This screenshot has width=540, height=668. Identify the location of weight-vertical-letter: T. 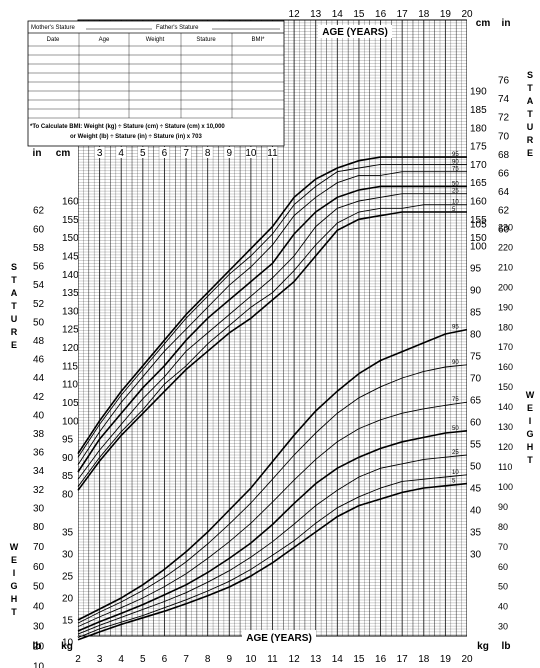
(14, 612).